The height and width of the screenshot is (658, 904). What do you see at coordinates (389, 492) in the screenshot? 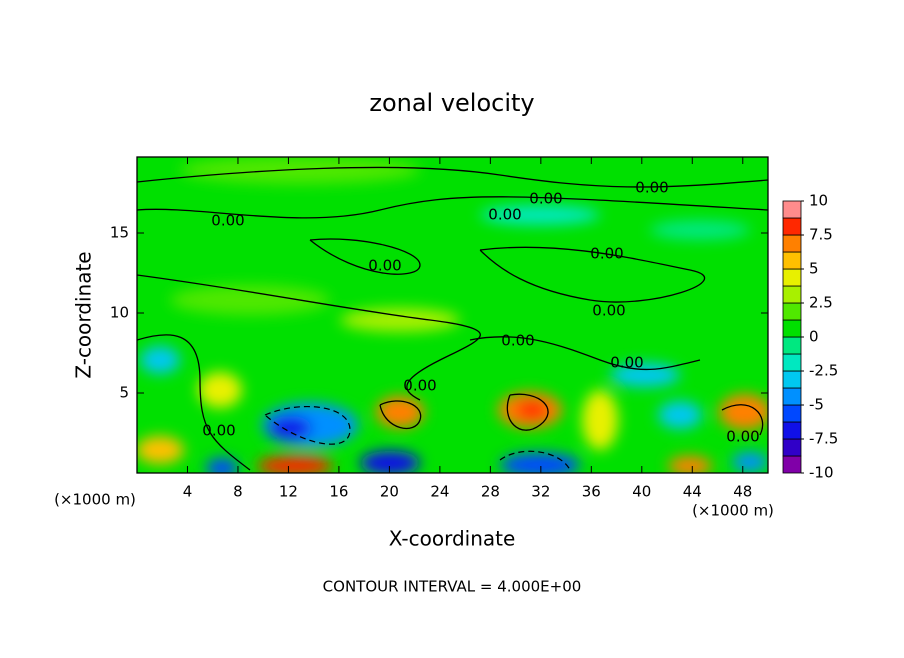
I see `x-tick-label: 20` at bounding box center [389, 492].